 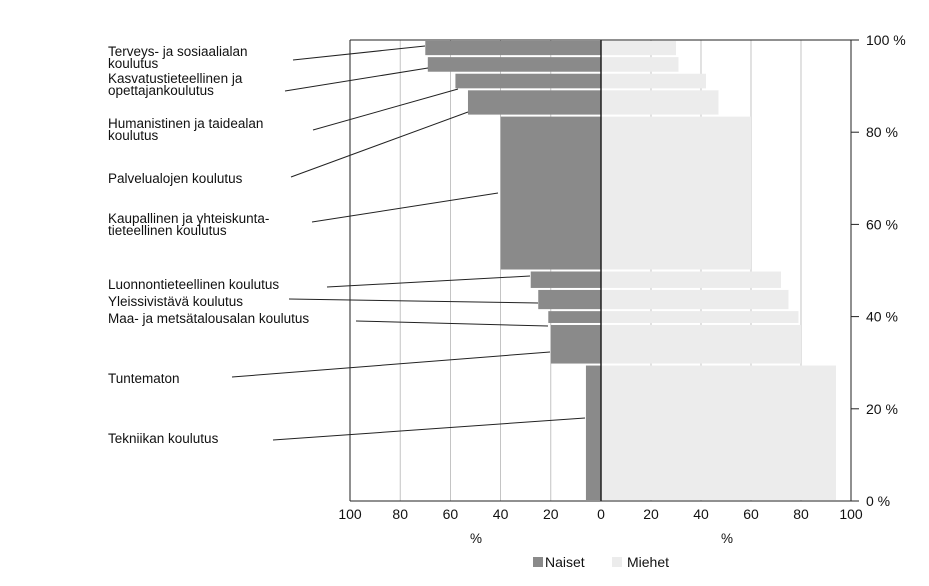 I want to click on category-label: Humanistinen ja taidealan, so click(x=185, y=123).